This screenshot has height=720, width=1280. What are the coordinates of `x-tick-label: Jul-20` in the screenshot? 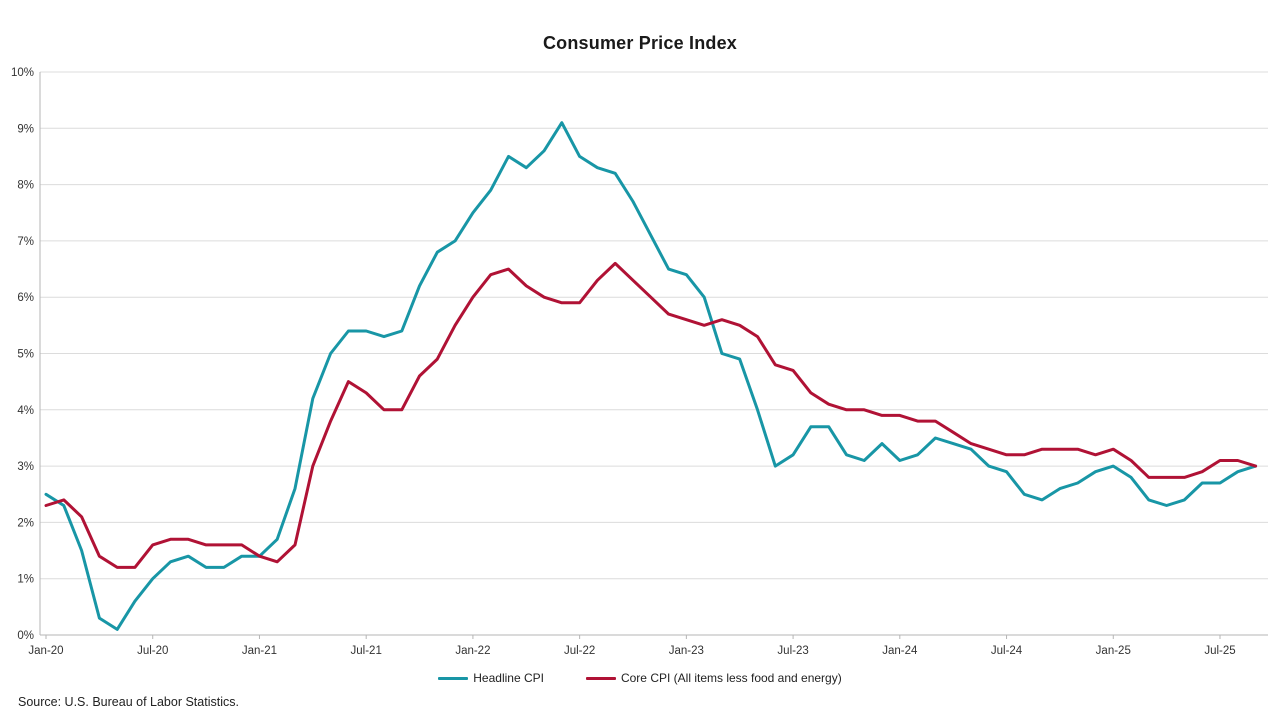 It's located at (152, 651).